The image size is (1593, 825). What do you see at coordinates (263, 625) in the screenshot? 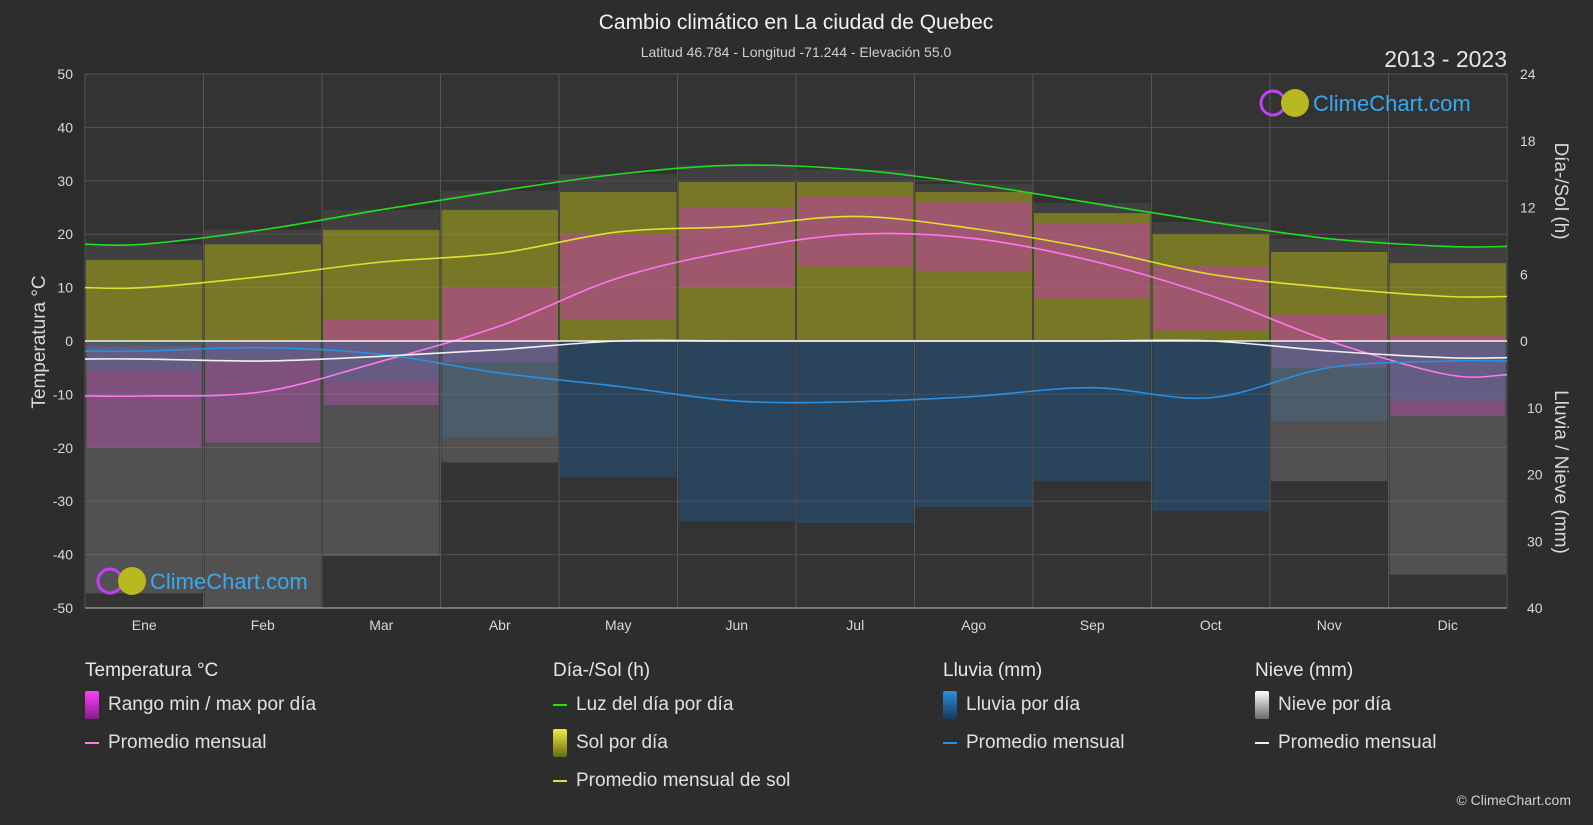
I see `month-tick-label: Feb` at bounding box center [263, 625].